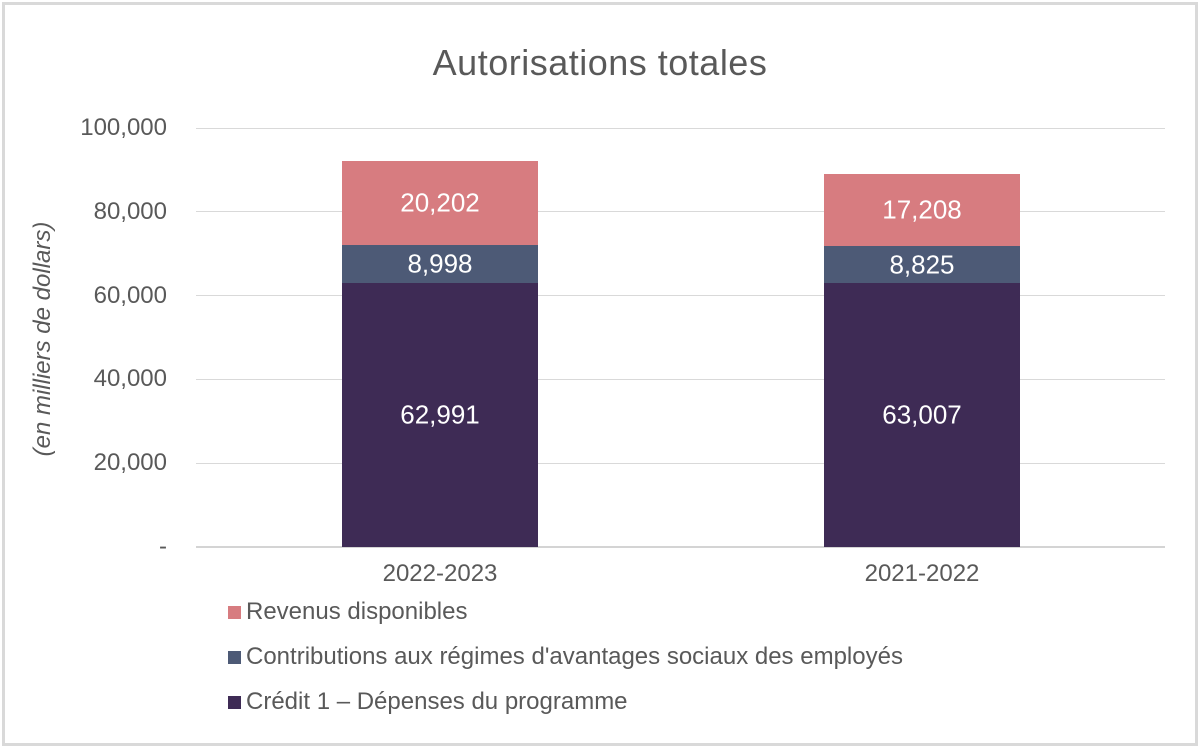 This screenshot has width=1200, height=748. I want to click on bar-segment: 8,825, so click(922, 264).